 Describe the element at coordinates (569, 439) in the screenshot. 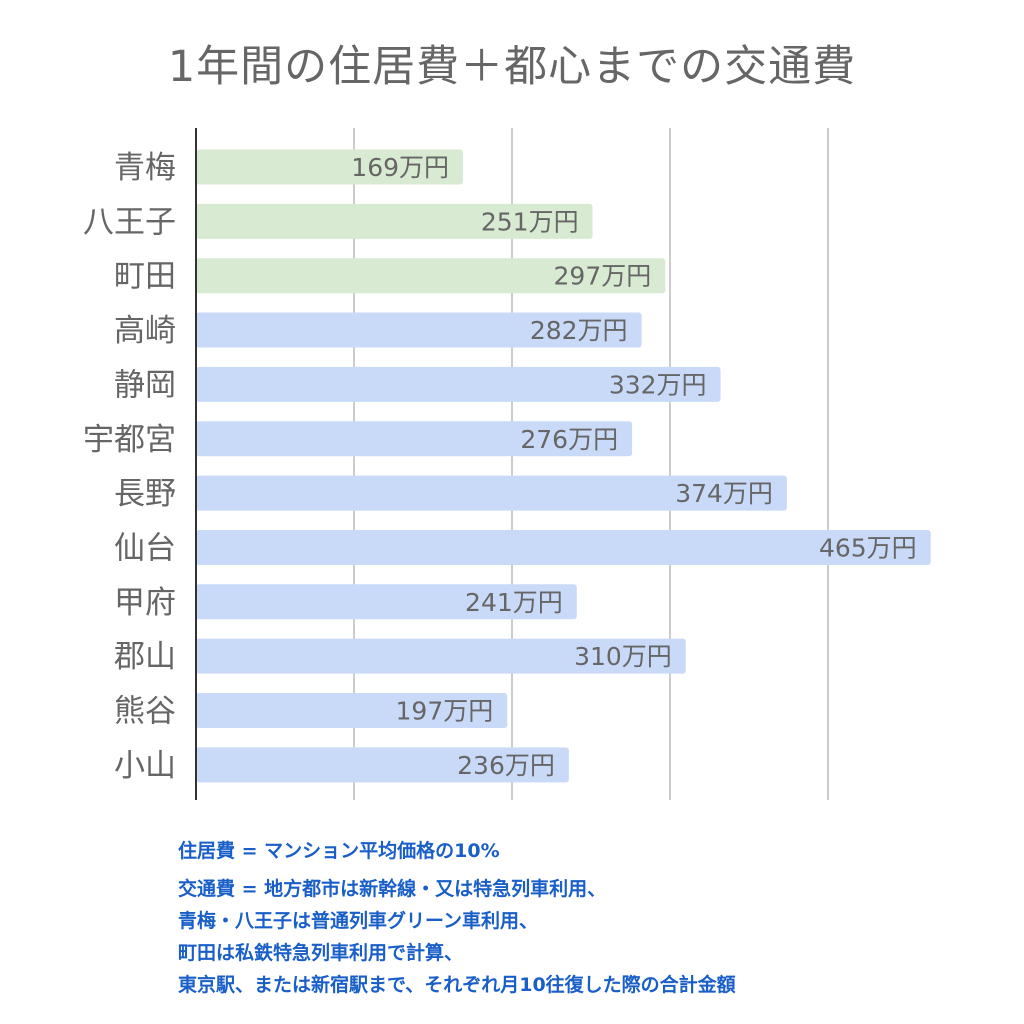

I see `data-label: 276万円` at that location.